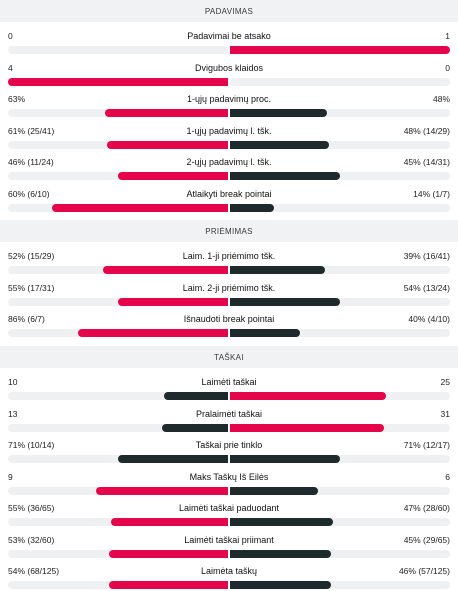 The width and height of the screenshot is (458, 591). Describe the element at coordinates (229, 445) in the screenshot. I see `stat-label: Taškai prie tinklo` at that location.